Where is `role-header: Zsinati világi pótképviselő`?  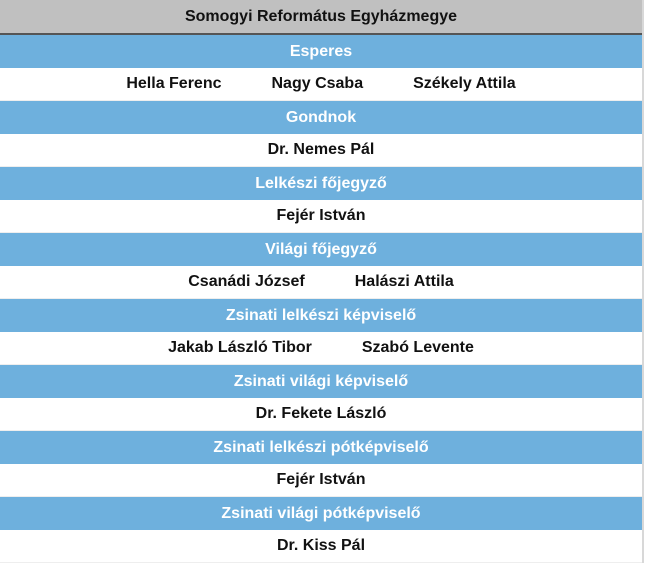 role-header: Zsinati világi pótképviselő is located at coordinates (321, 513).